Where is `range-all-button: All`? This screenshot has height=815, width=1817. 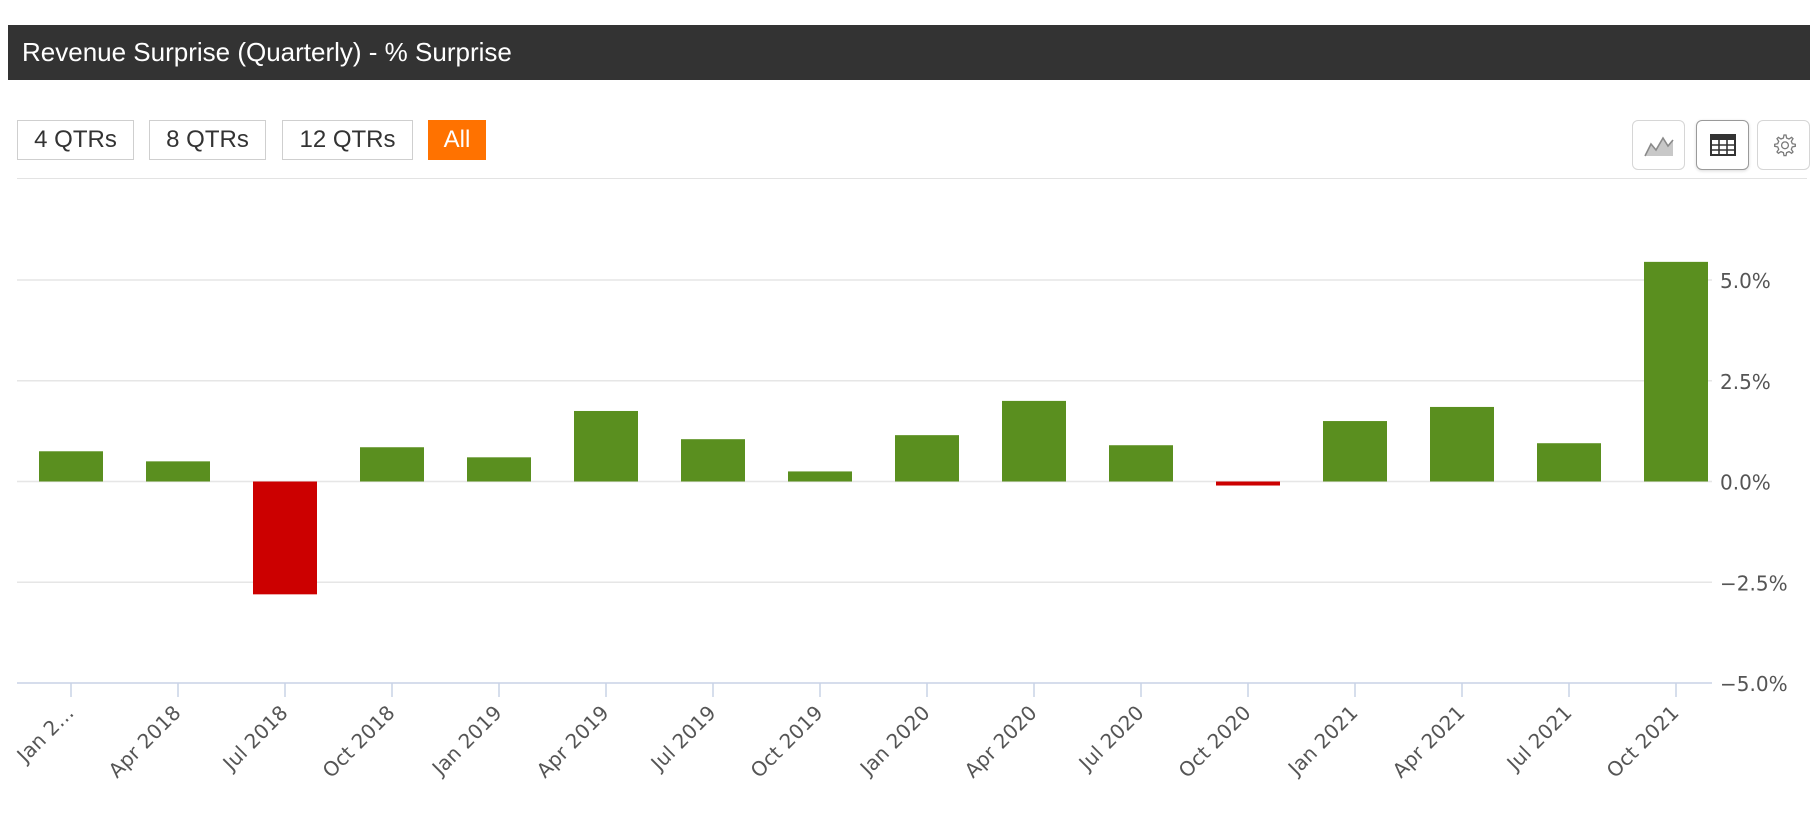 range-all-button: All is located at coordinates (457, 140).